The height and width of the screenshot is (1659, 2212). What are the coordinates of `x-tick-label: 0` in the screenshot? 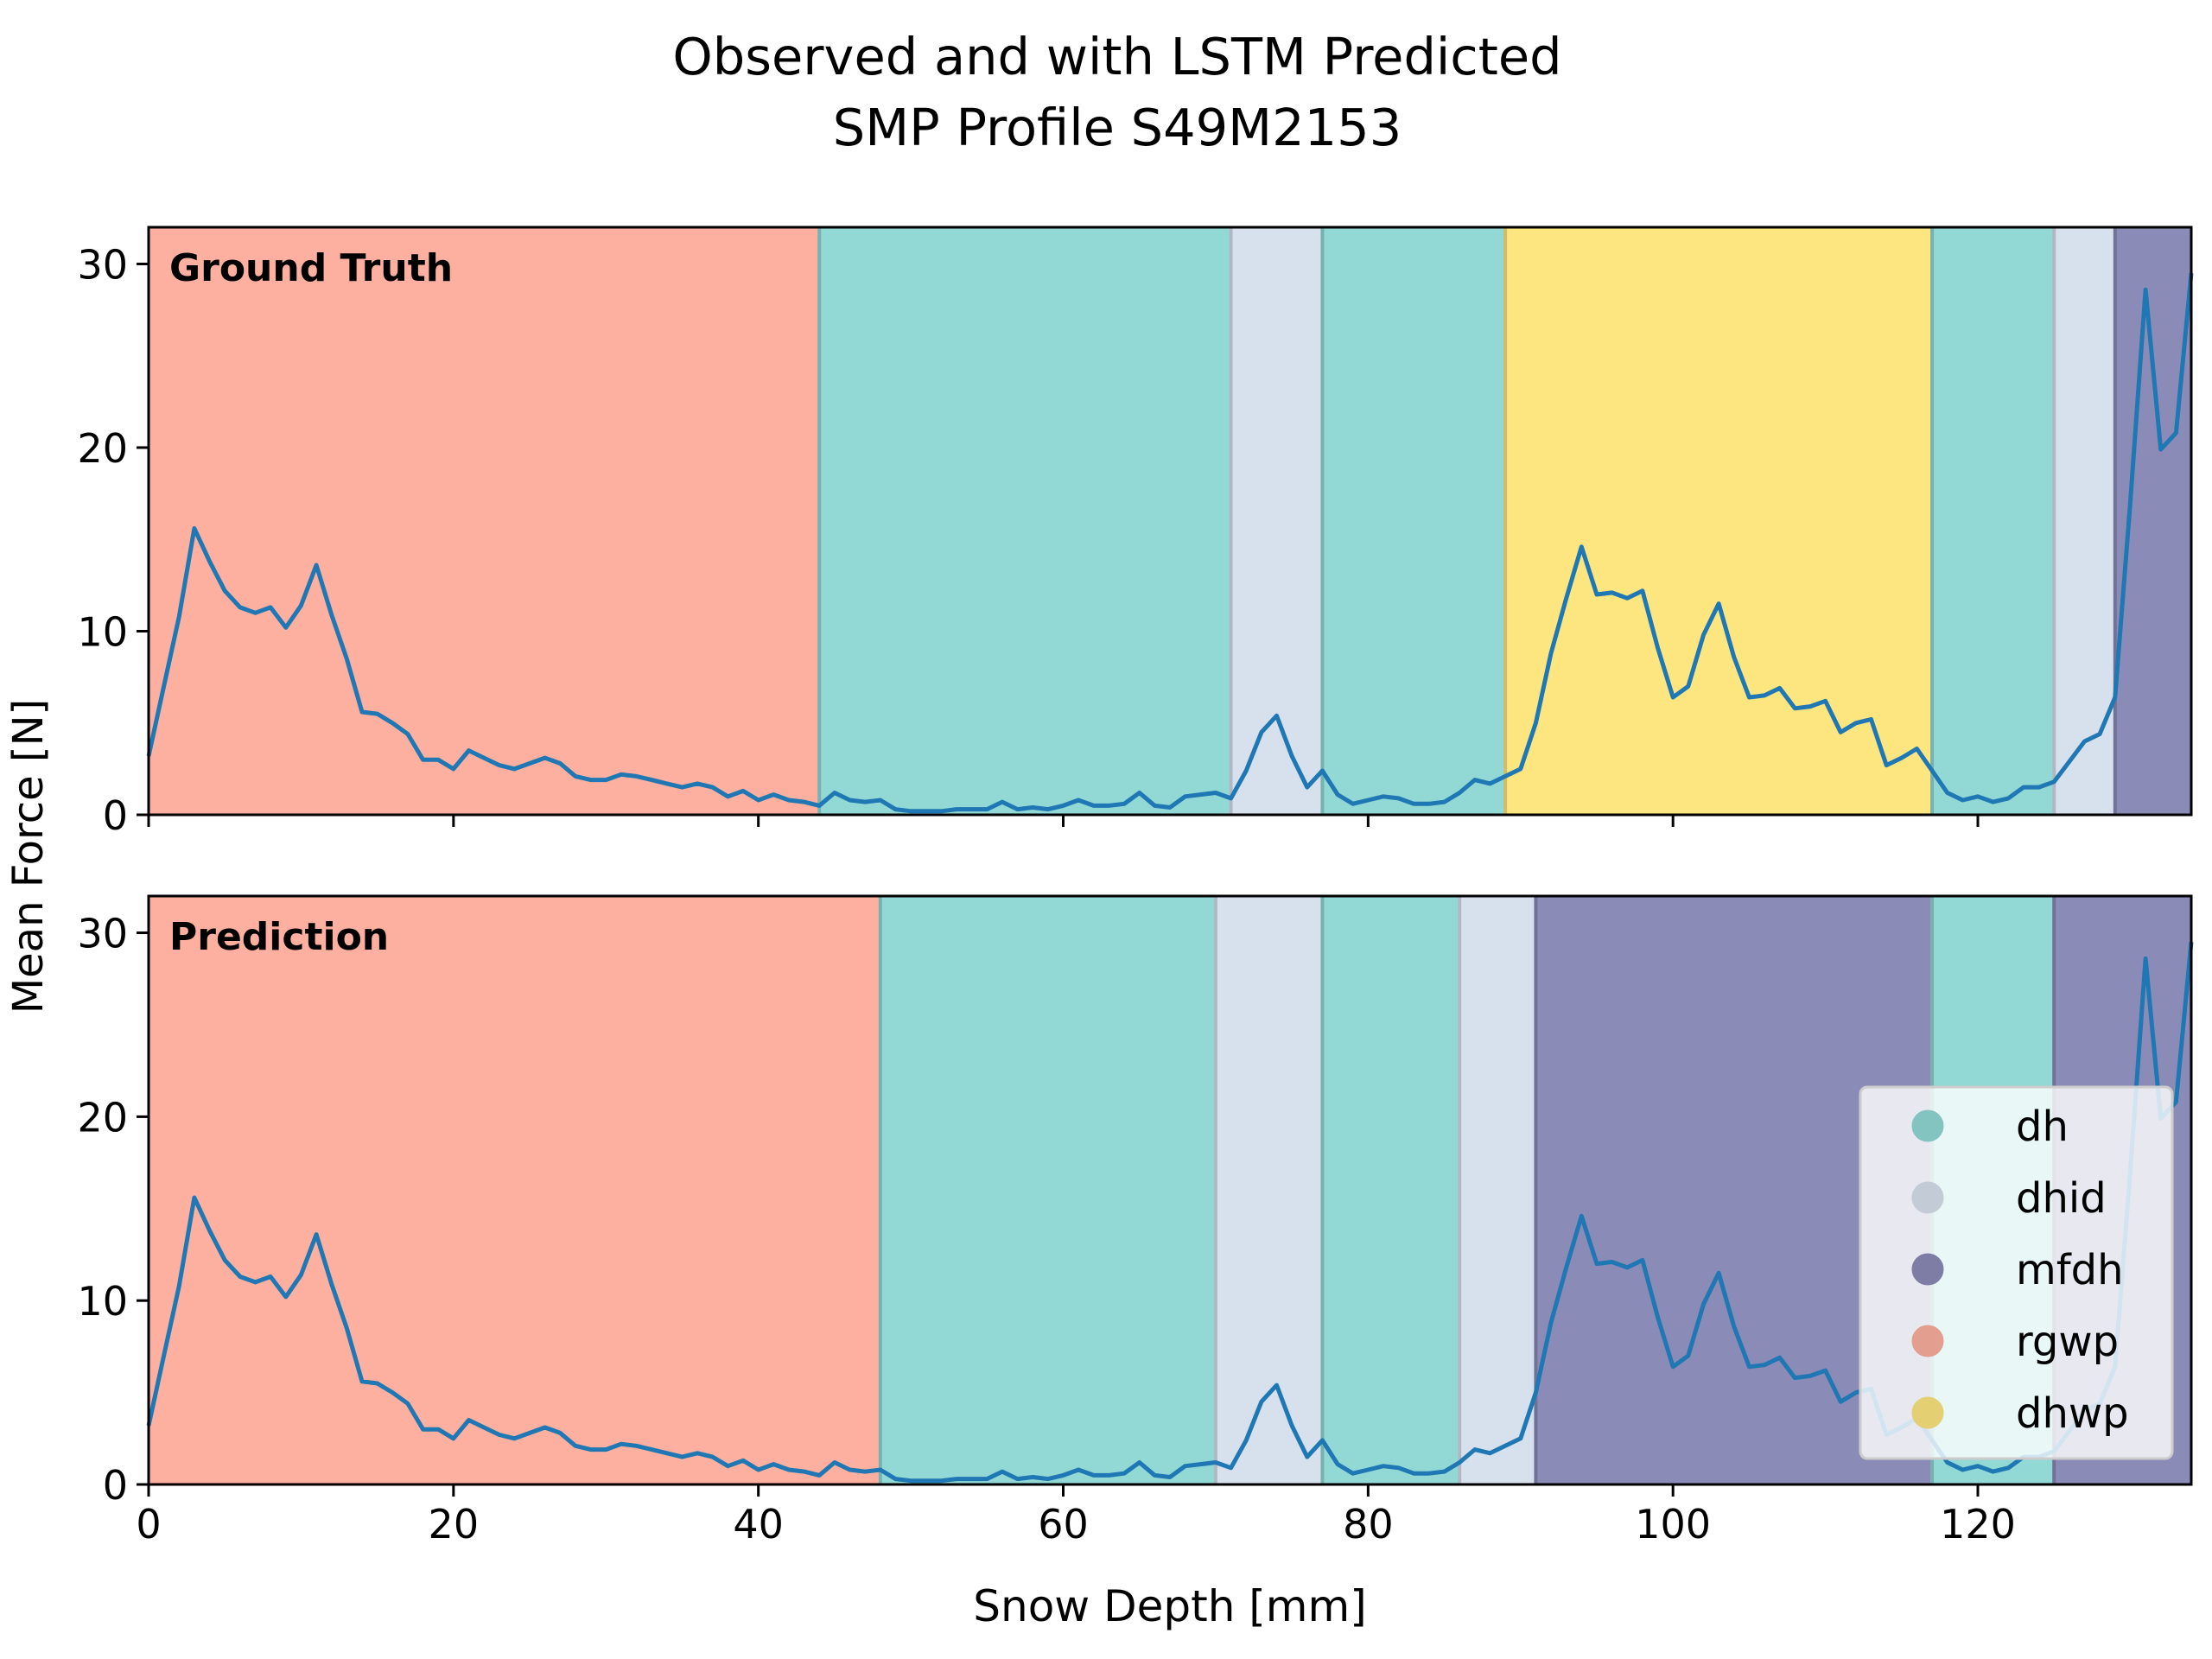 It's located at (148, 1524).